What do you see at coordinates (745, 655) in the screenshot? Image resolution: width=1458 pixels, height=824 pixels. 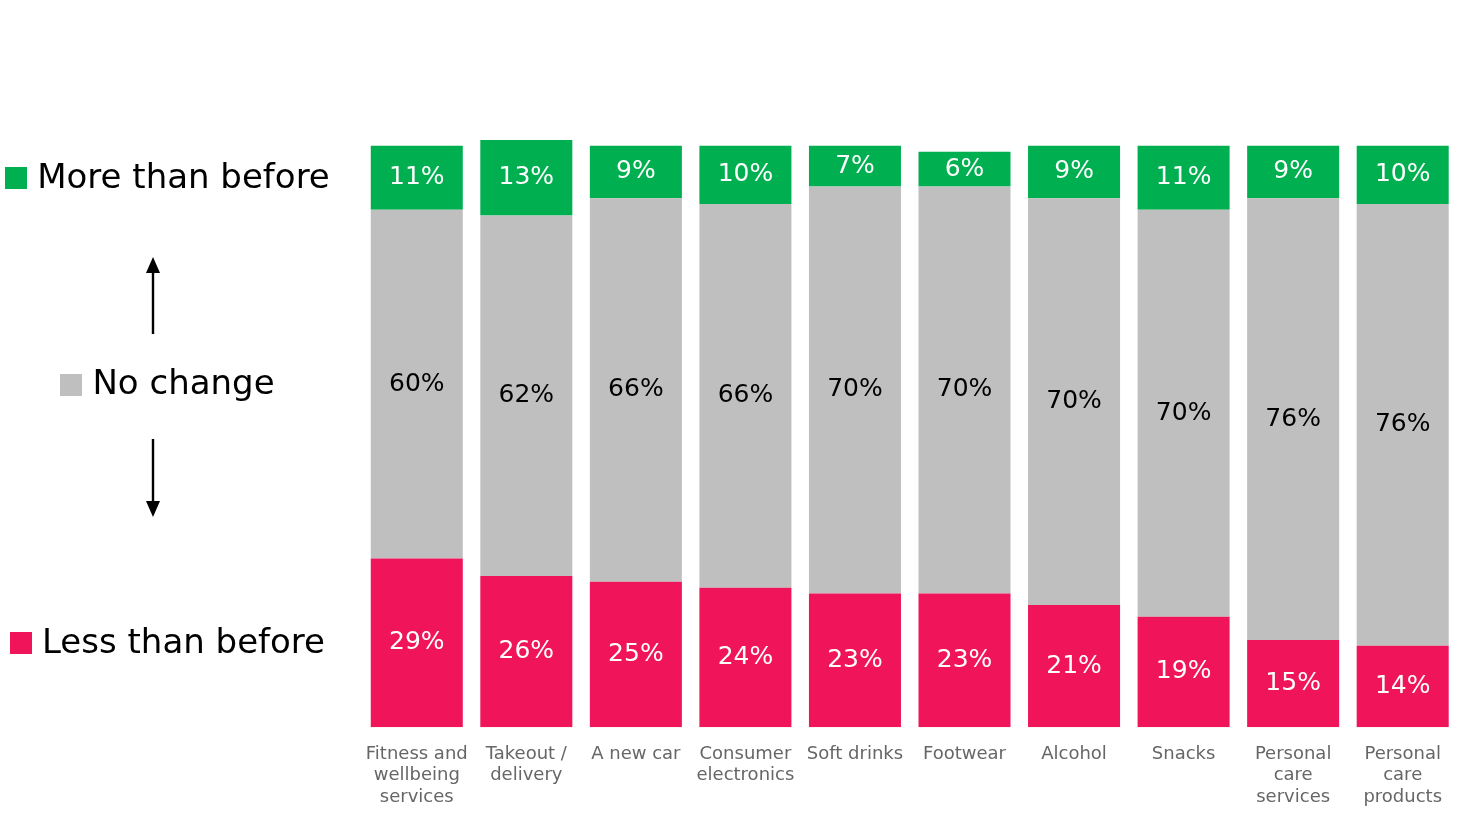 I see `data-label: 24%` at bounding box center [745, 655].